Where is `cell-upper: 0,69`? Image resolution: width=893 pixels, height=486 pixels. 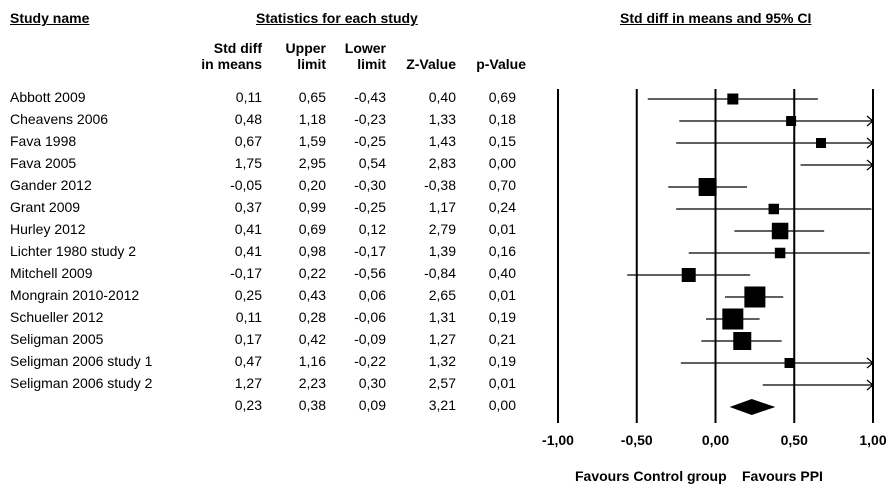
cell-upper: 0,69 is located at coordinates (312, 229).